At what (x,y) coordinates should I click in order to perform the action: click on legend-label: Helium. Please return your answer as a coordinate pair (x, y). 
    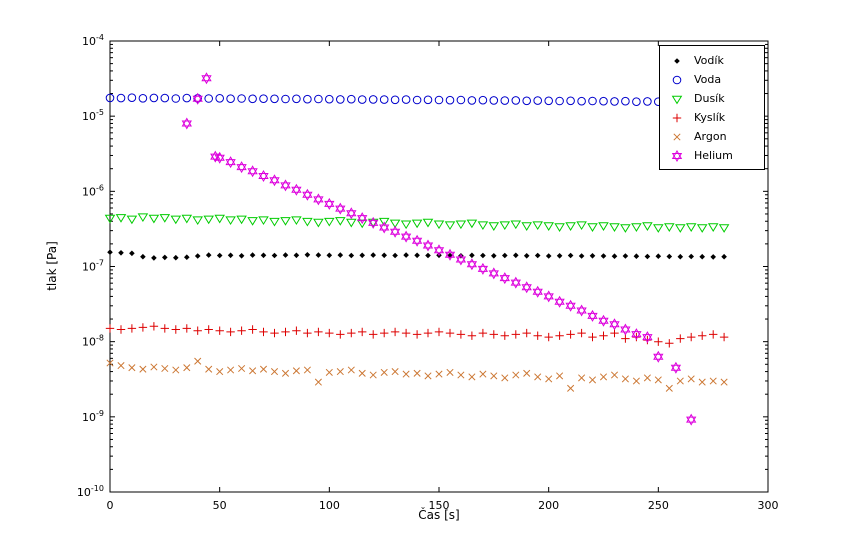
    Looking at the image, I should click on (713, 155).